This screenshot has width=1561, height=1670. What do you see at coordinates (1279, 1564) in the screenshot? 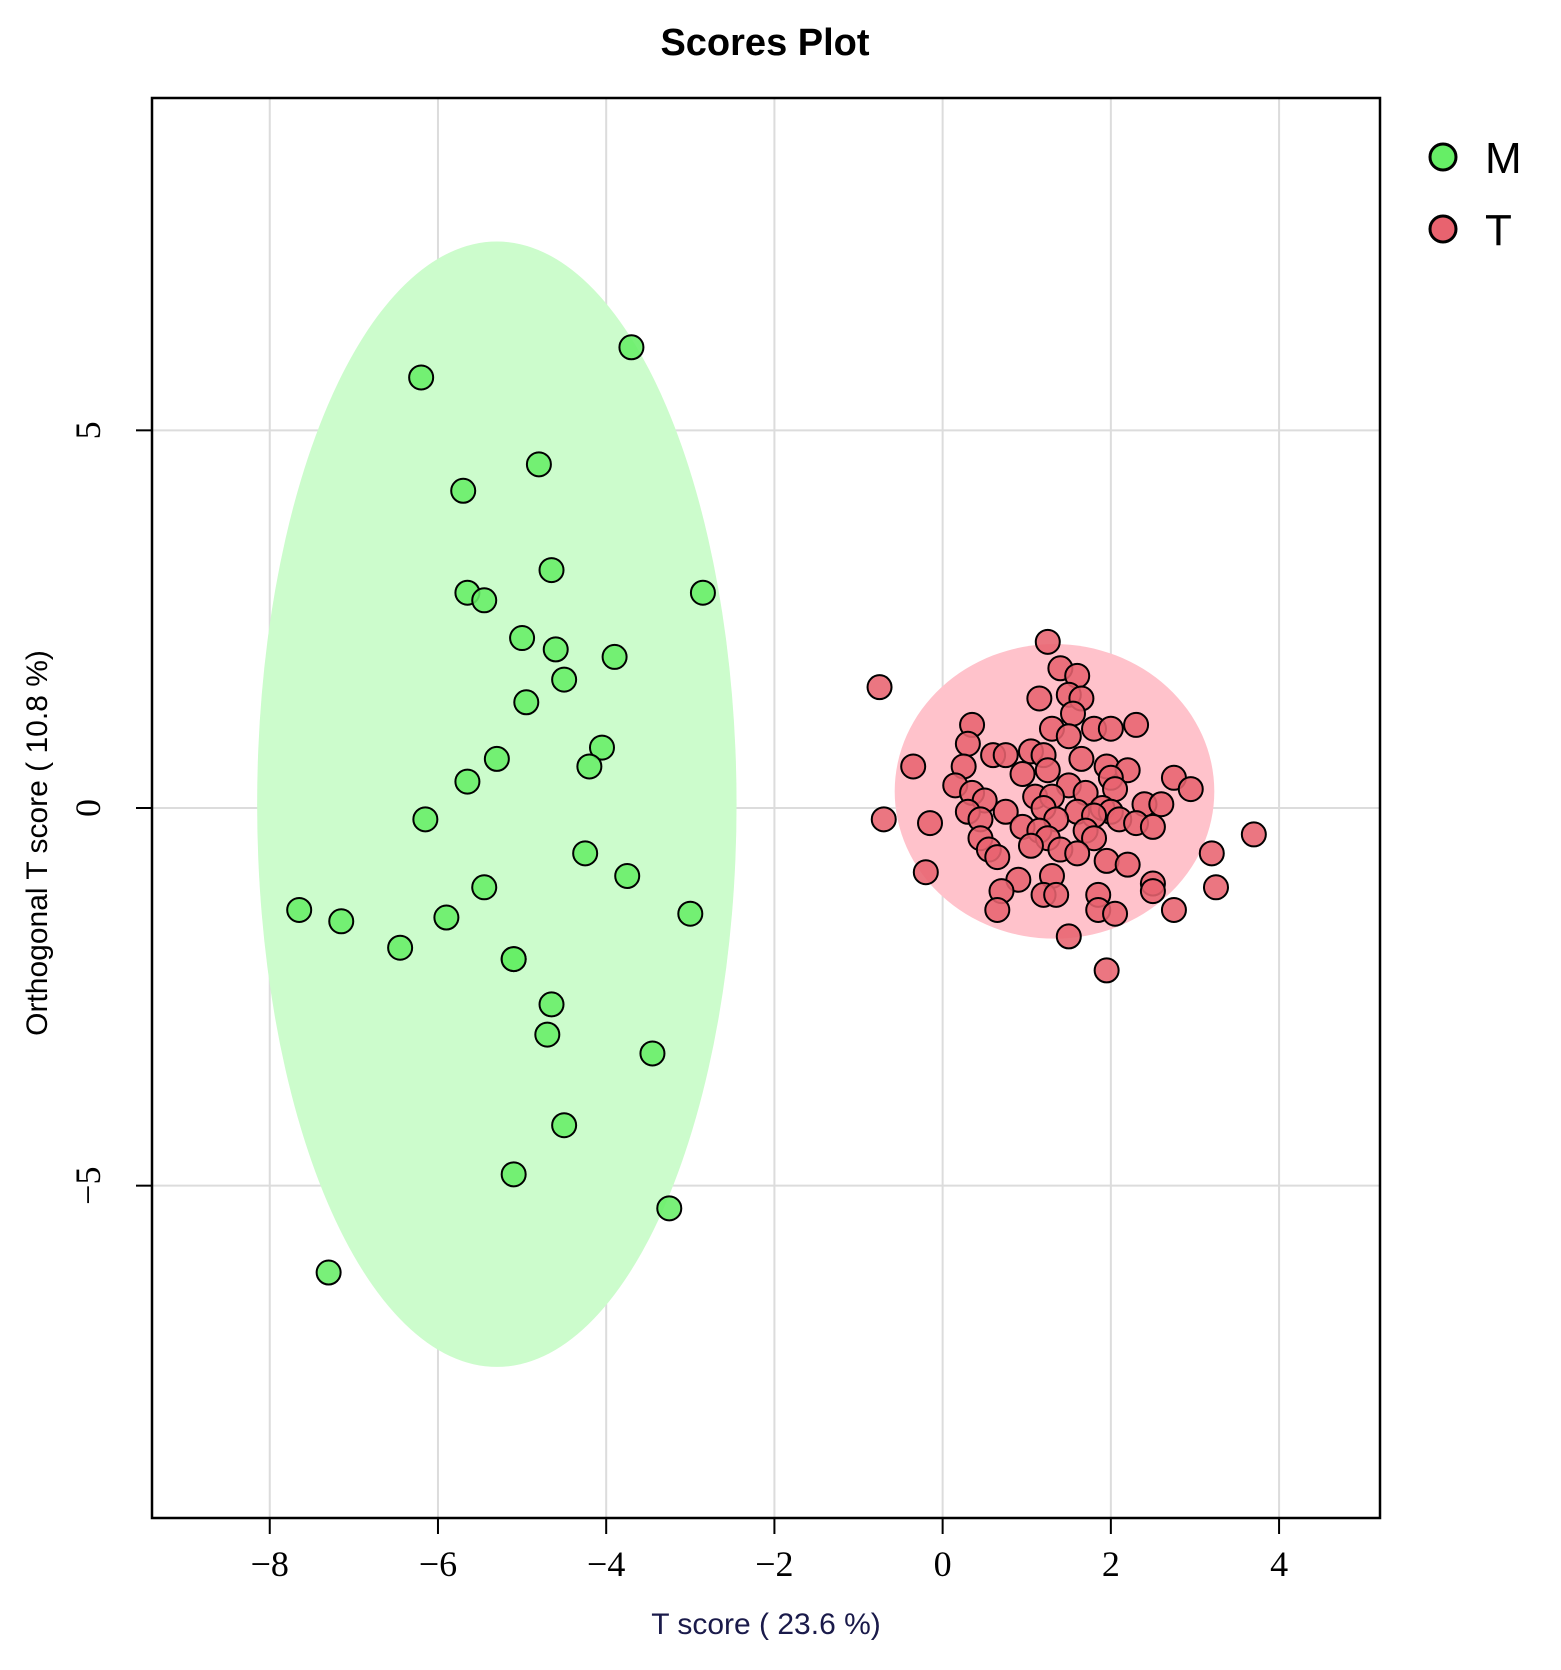
I see `x-tick-label: 4` at bounding box center [1279, 1564].